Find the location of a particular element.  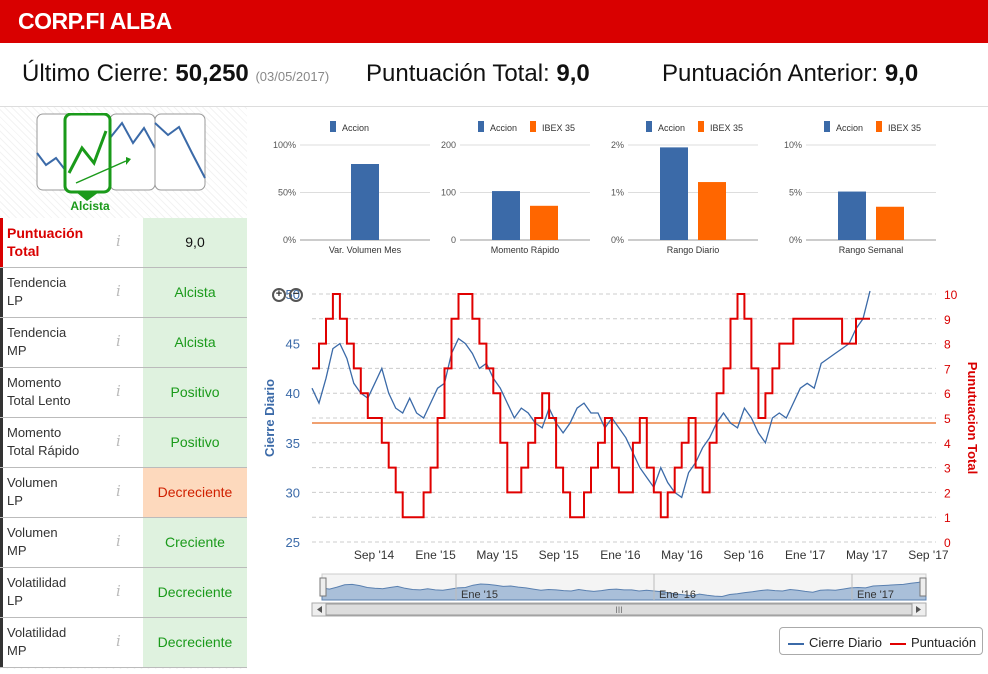

puntuacion-anterior-value: 9,0 is located at coordinates (901, 73).